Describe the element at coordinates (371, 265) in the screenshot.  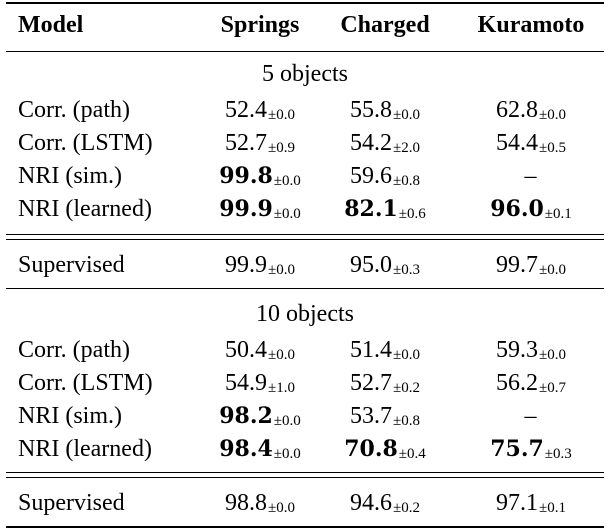
I see `charged-cell-value: 95.0` at that location.